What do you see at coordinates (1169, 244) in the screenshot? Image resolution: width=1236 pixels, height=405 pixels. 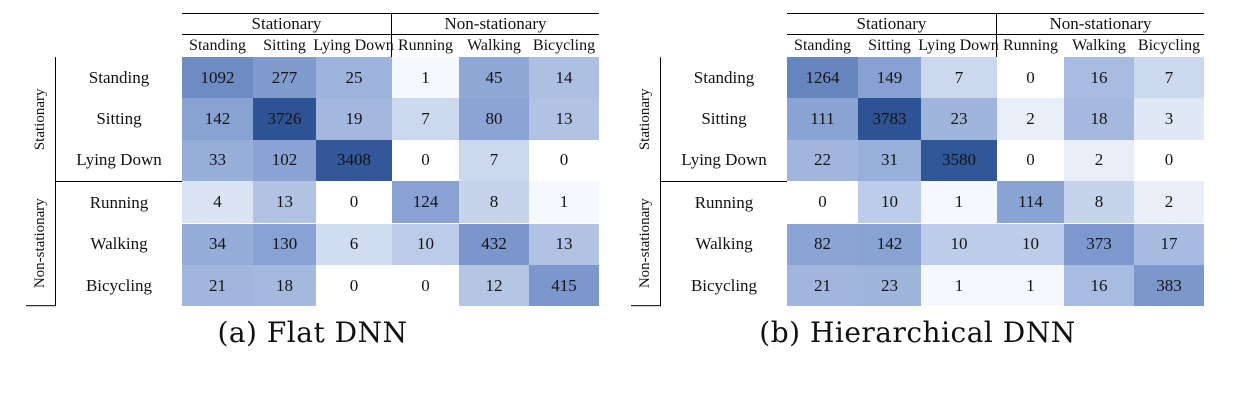 I see `matrix-cell: 17` at bounding box center [1169, 244].